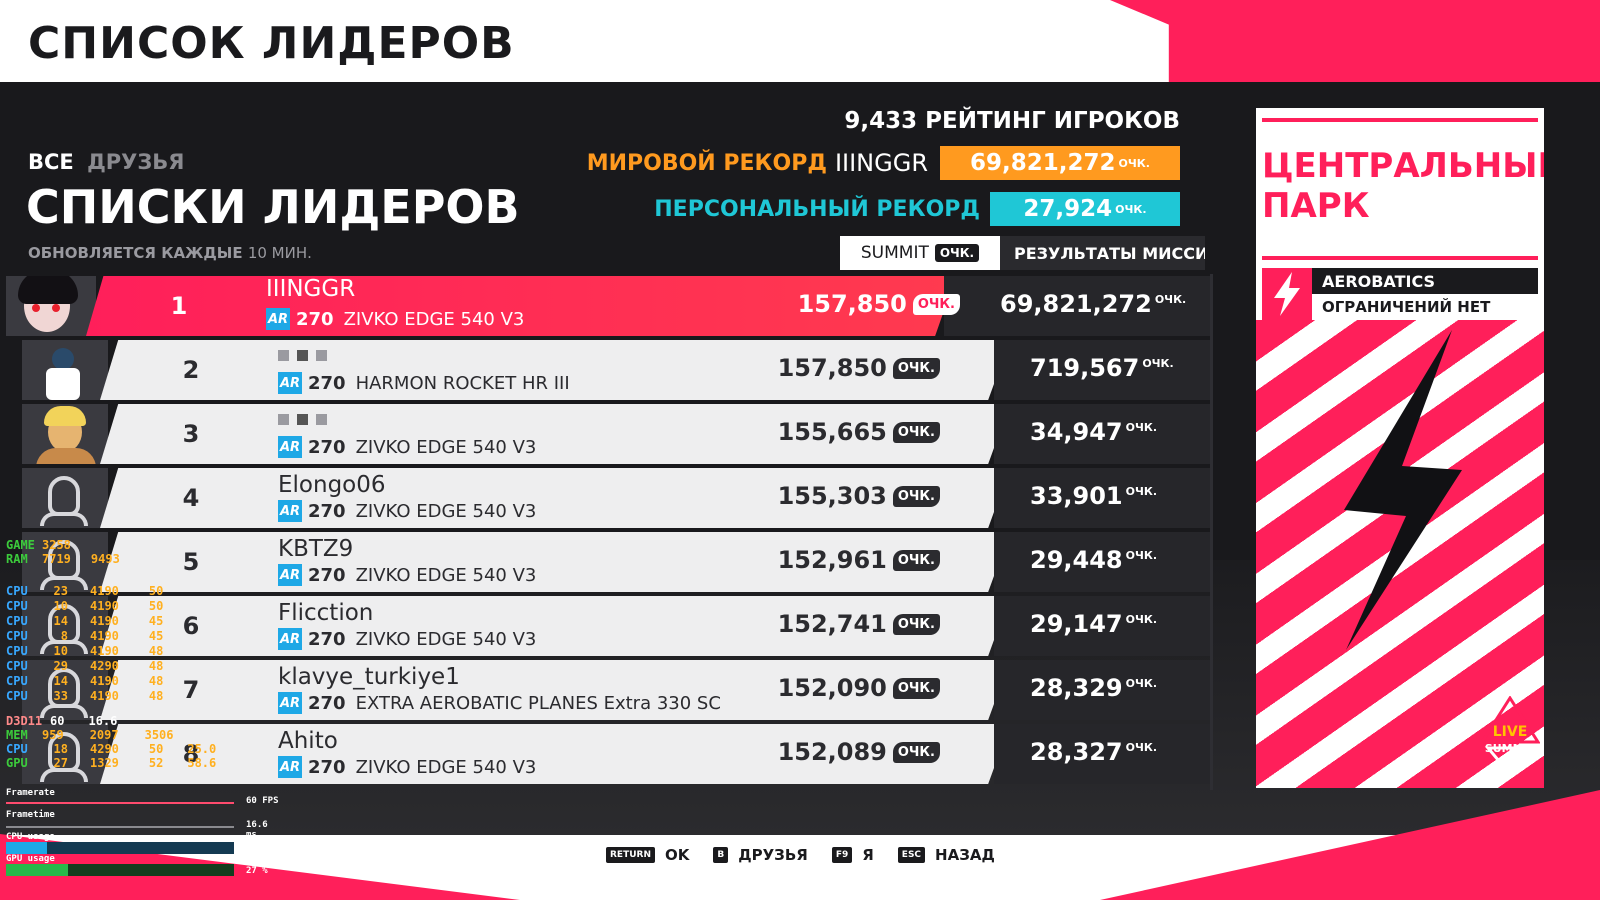 The width and height of the screenshot is (1600, 900). I want to click on key-return-icon: RETURN, so click(630, 855).